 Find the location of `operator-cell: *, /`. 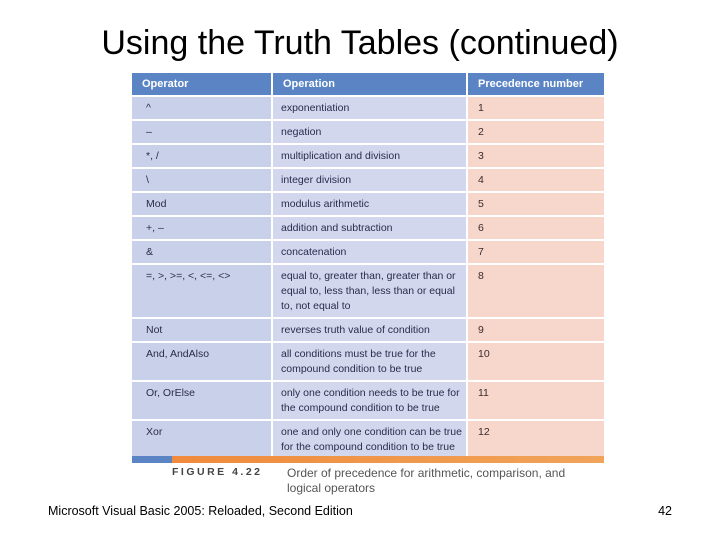

operator-cell: *, / is located at coordinates (202, 155).